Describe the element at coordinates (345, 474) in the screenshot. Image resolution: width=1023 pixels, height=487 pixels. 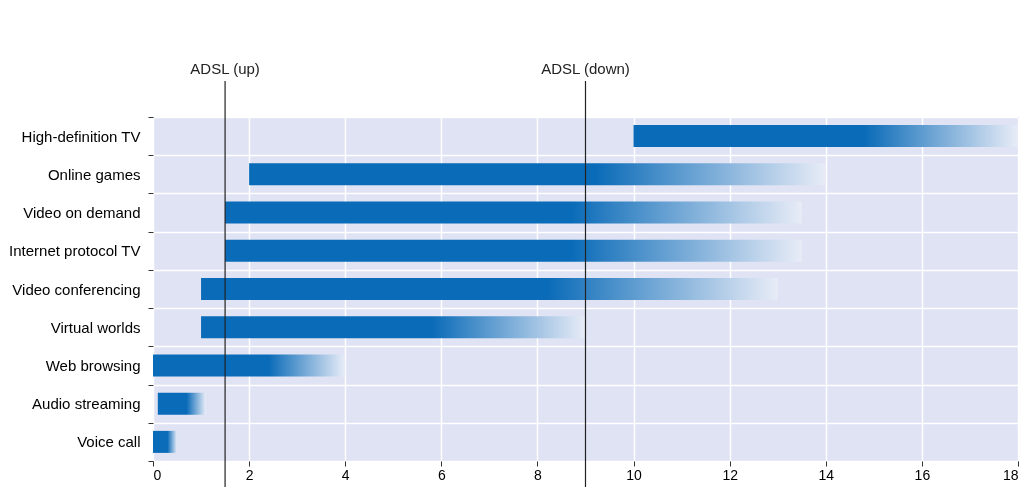
I see `x-tick-label: 4` at that location.